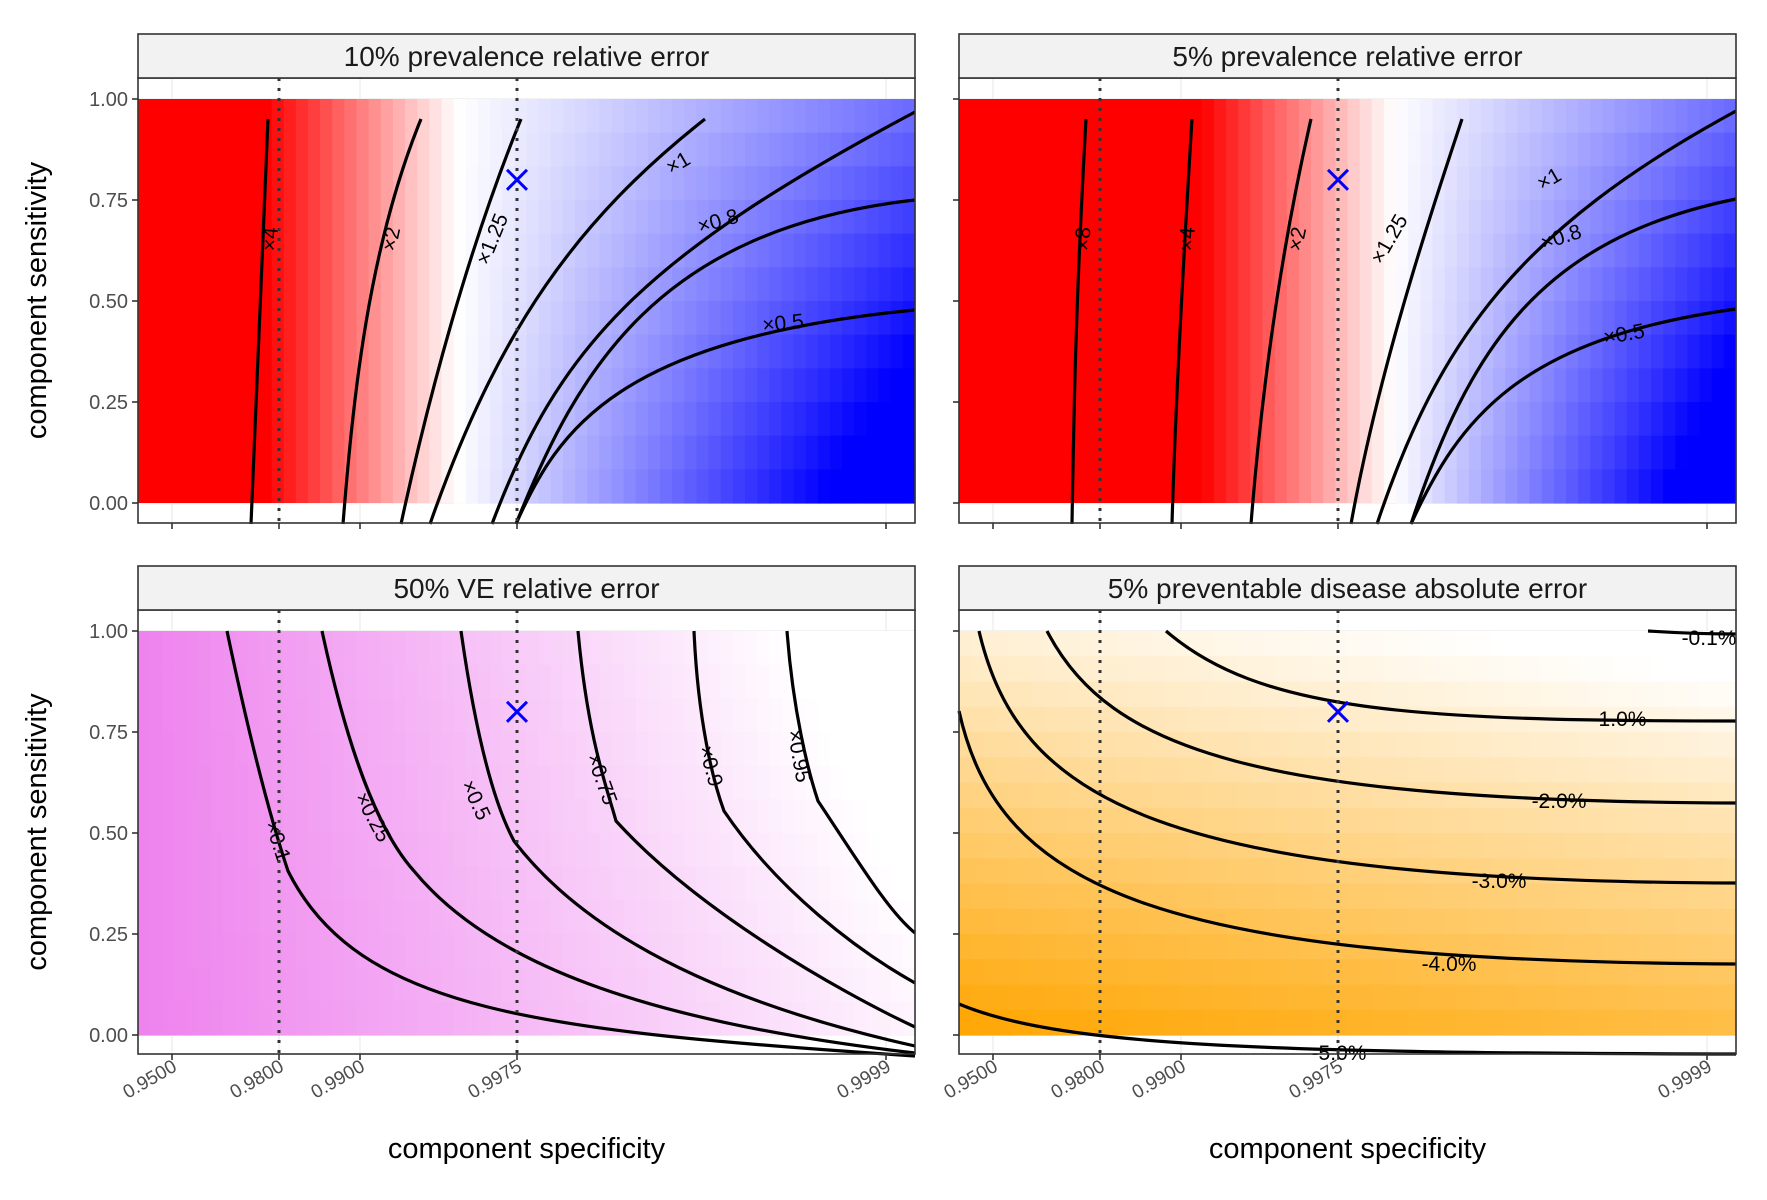 This screenshot has height=1200, width=1767. I want to click on y-tick-label: 0.00, so click(108, 504).